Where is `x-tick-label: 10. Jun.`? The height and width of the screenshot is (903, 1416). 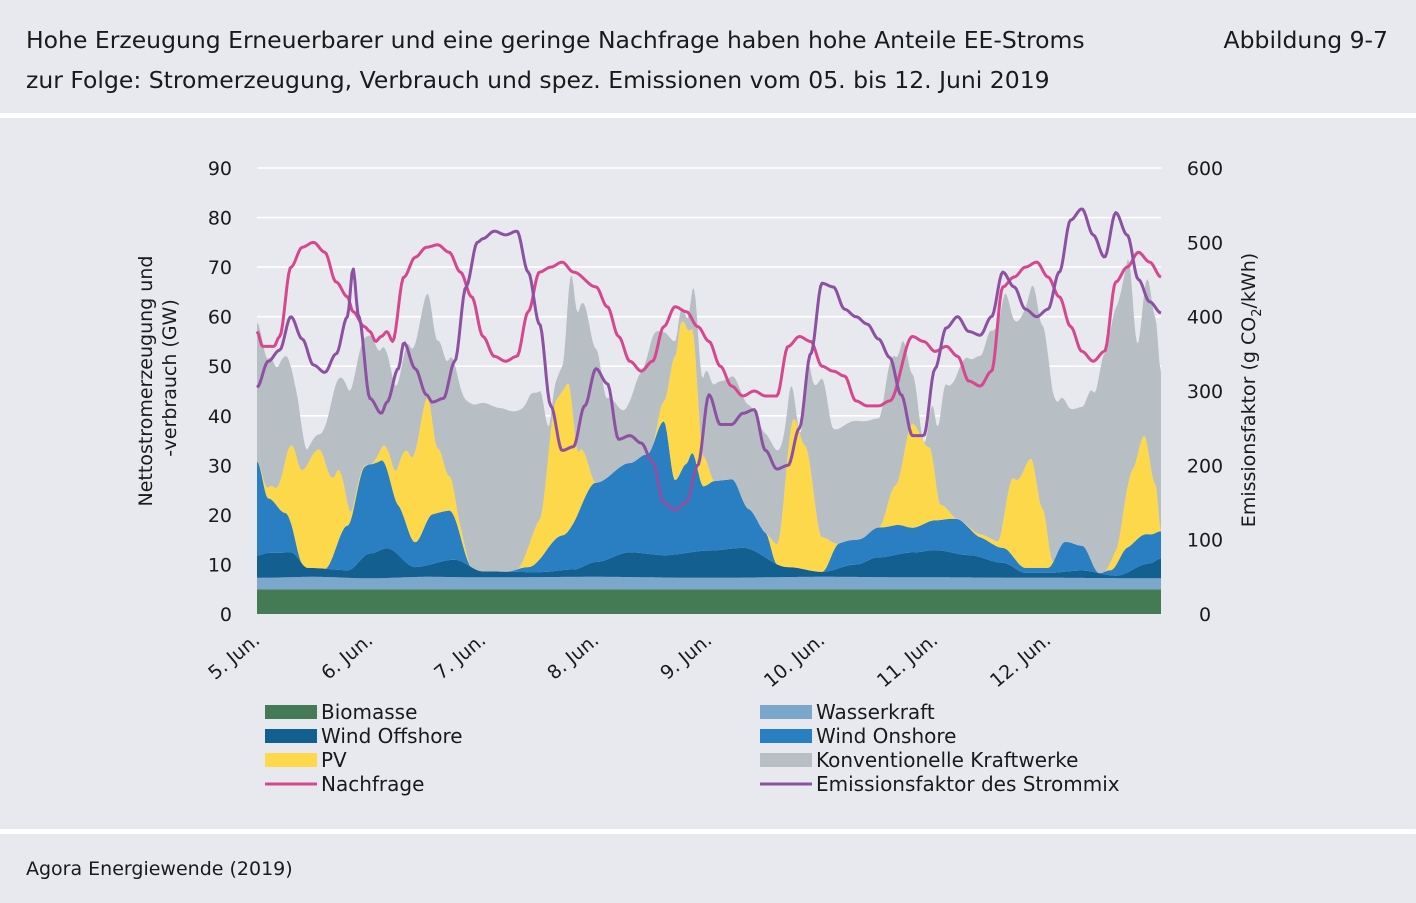
x-tick-label: 10. Jun. is located at coordinates (794, 660).